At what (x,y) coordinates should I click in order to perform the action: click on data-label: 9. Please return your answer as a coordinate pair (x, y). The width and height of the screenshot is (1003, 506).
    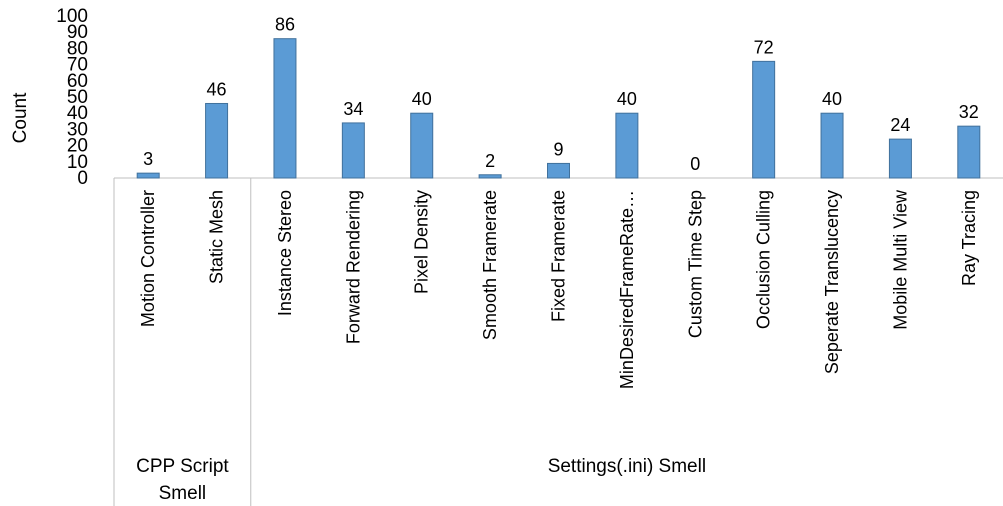
    Looking at the image, I should click on (558, 149).